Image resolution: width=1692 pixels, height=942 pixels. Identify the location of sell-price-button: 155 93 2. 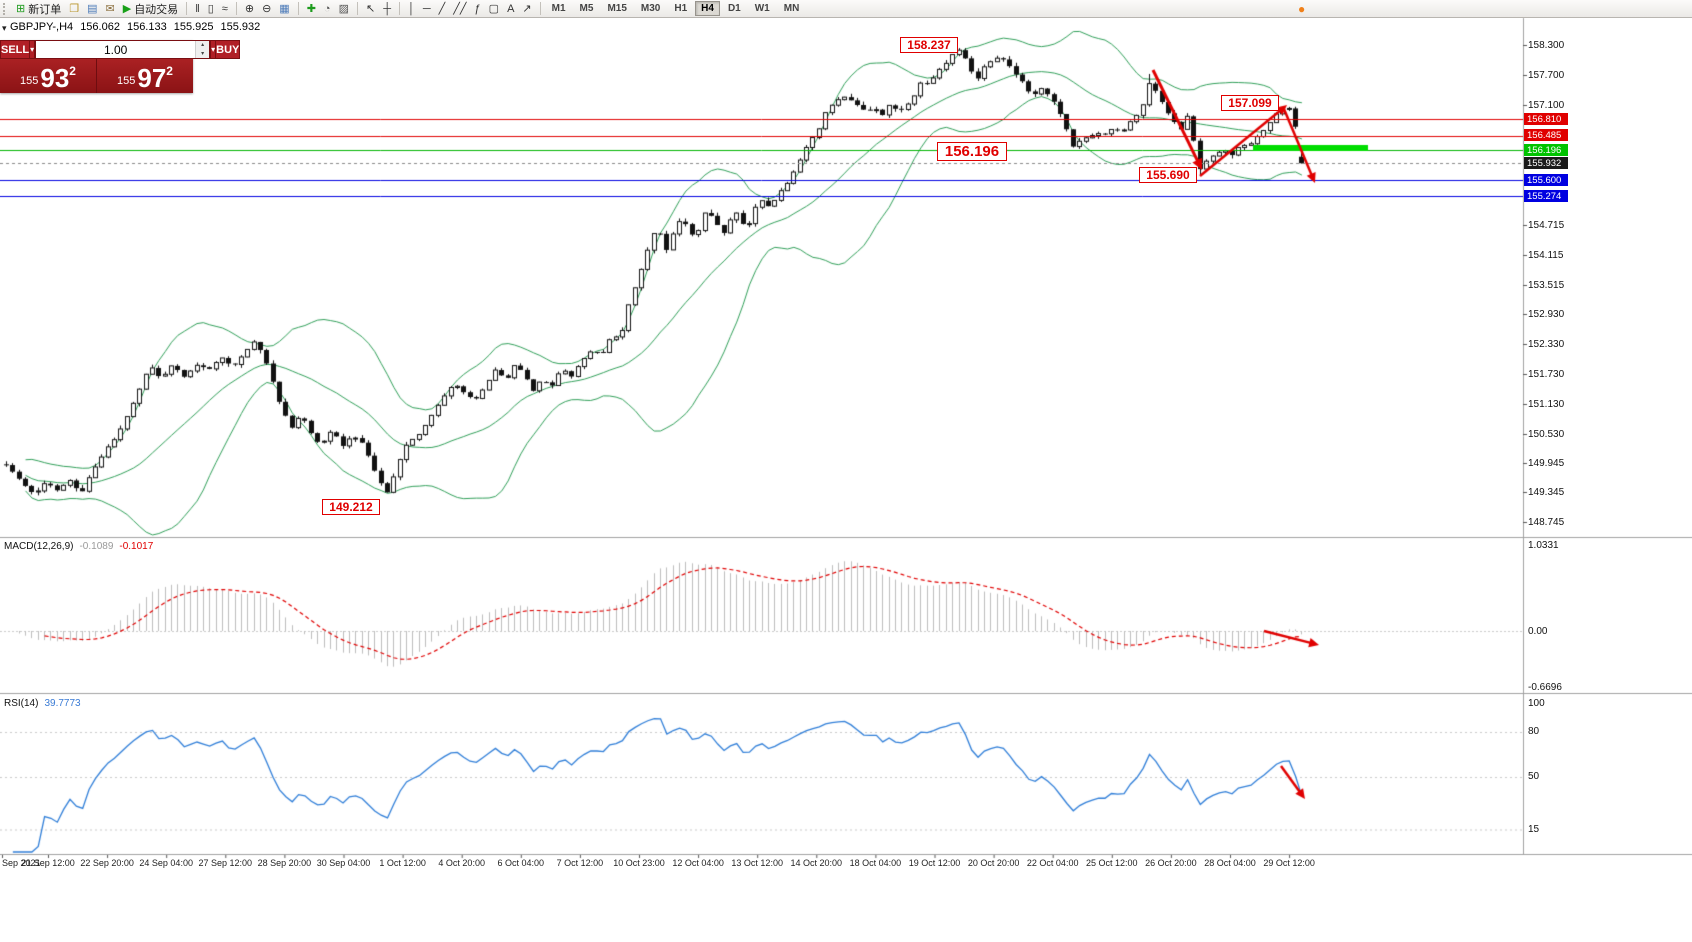
(48, 76).